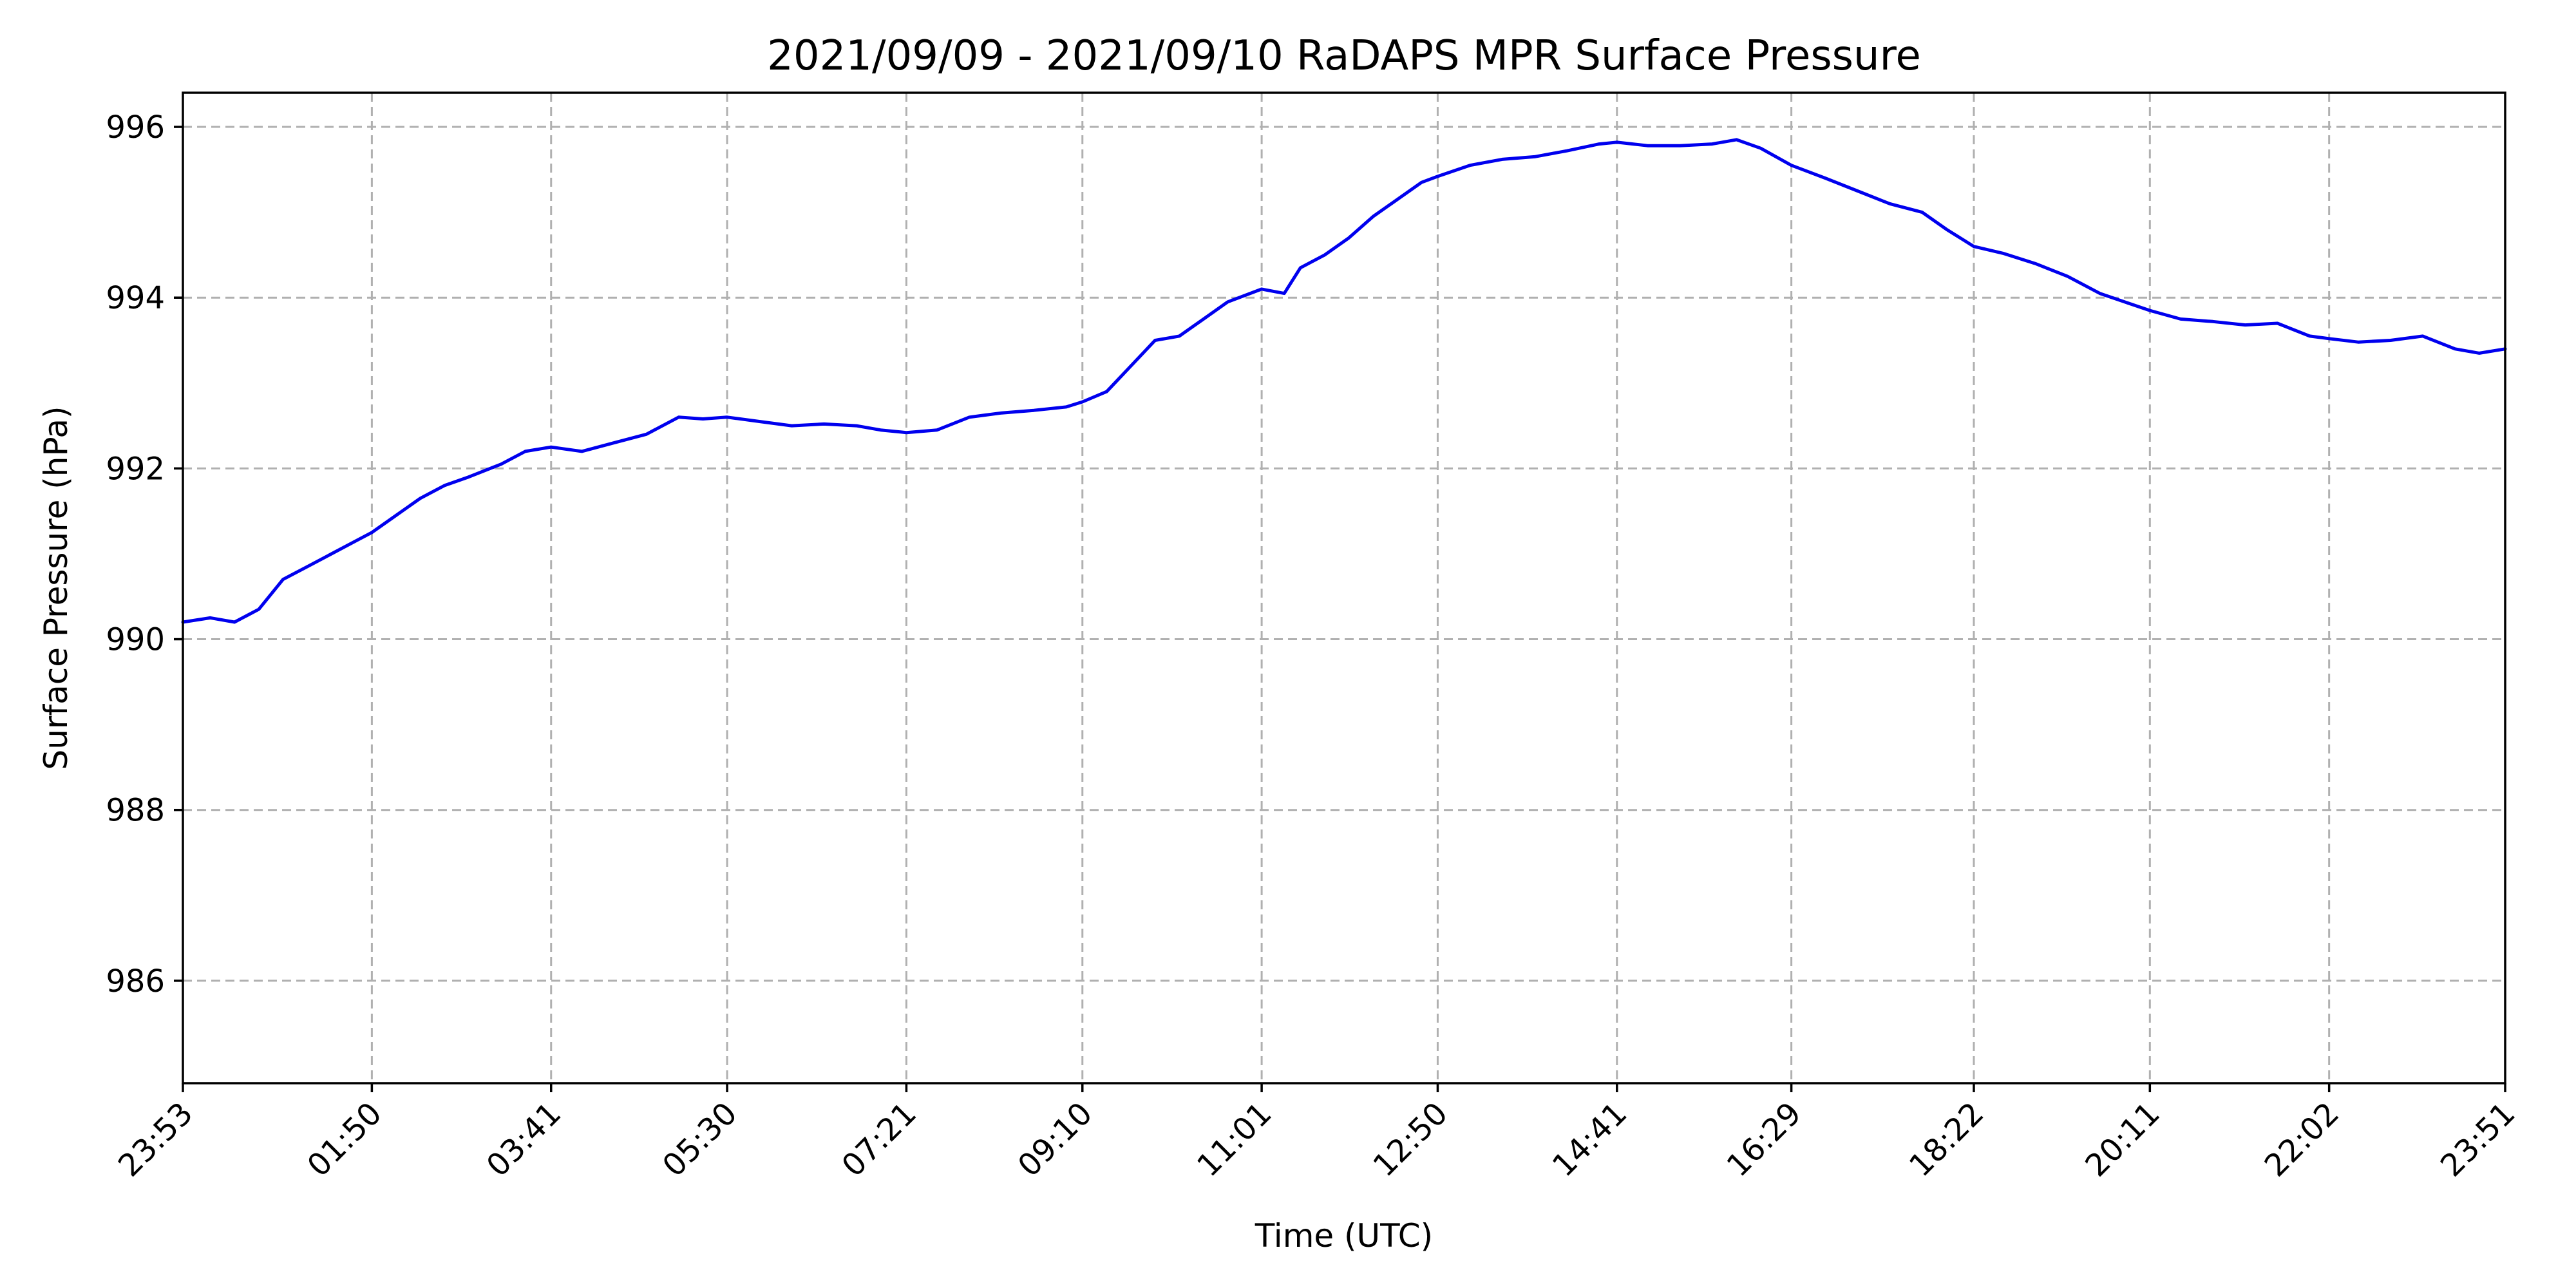 This screenshot has height=1288, width=2576. Describe the element at coordinates (135, 811) in the screenshot. I see `y-tick-label: 988` at that location.